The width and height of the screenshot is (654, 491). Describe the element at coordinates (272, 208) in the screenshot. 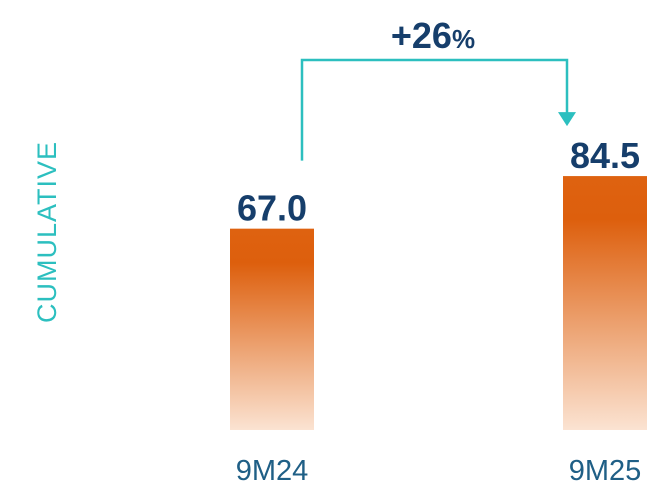

I see `value-label-9m24: 67.0` at that location.